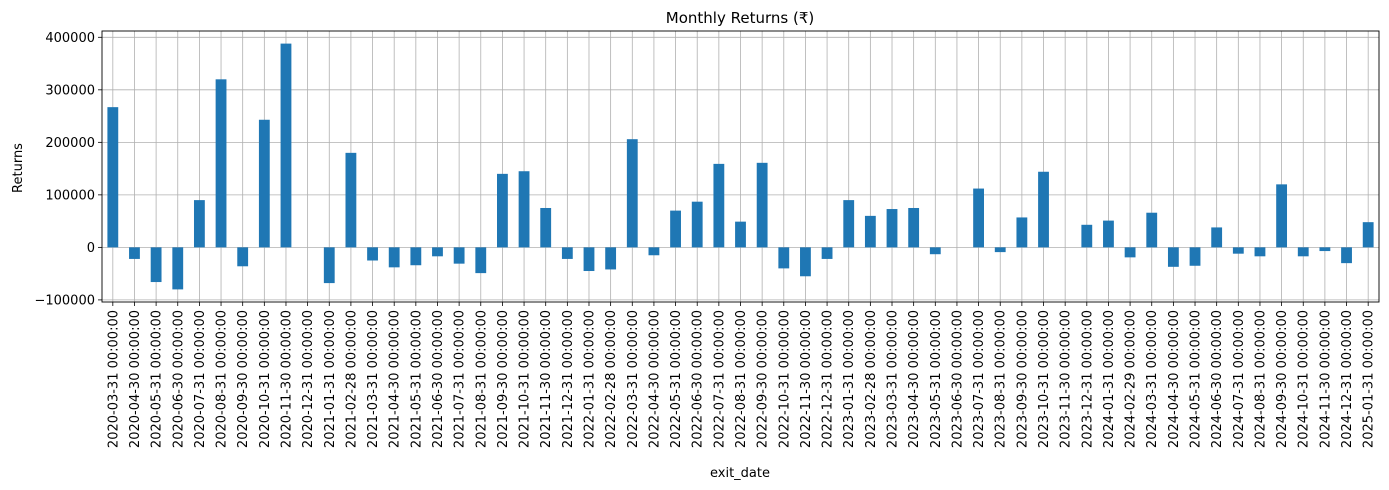  What do you see at coordinates (1152, 379) in the screenshot?
I see `x-tick-label: 2024-03-31 00:00:00` at bounding box center [1152, 379].